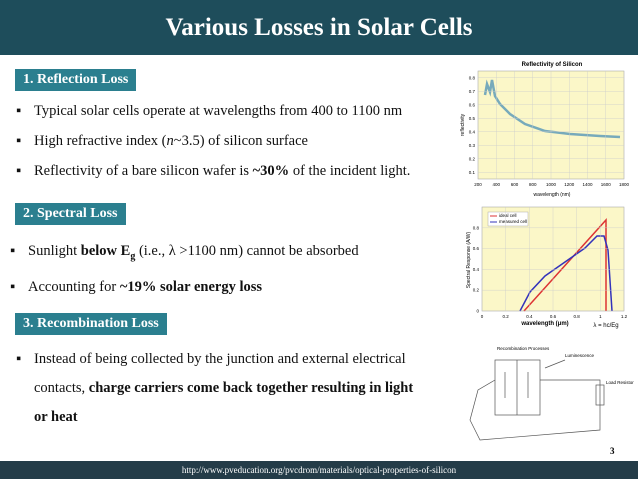  I want to click on annotation: λ = hc/Eg, so click(605, 326).